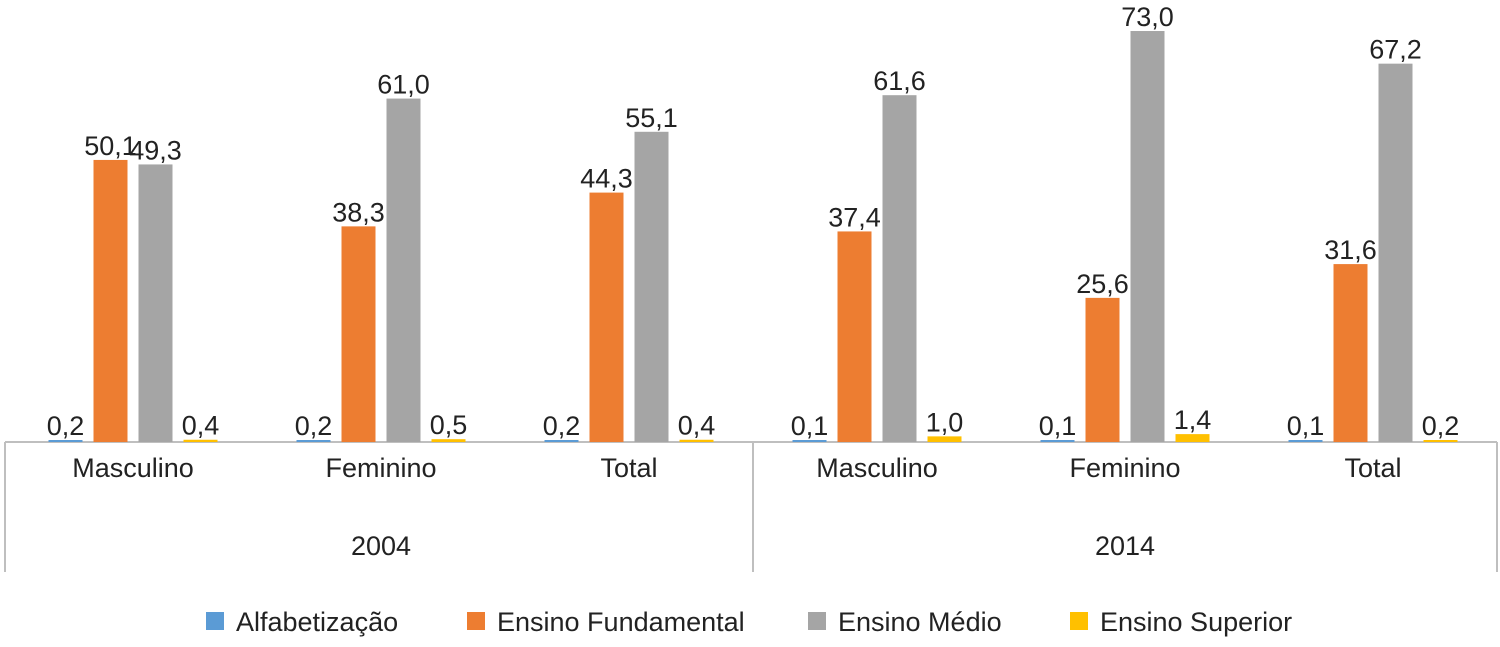 Image resolution: width=1500 pixels, height=647 pixels. Describe the element at coordinates (381, 546) in the screenshot. I see `group-label: 2004` at that location.